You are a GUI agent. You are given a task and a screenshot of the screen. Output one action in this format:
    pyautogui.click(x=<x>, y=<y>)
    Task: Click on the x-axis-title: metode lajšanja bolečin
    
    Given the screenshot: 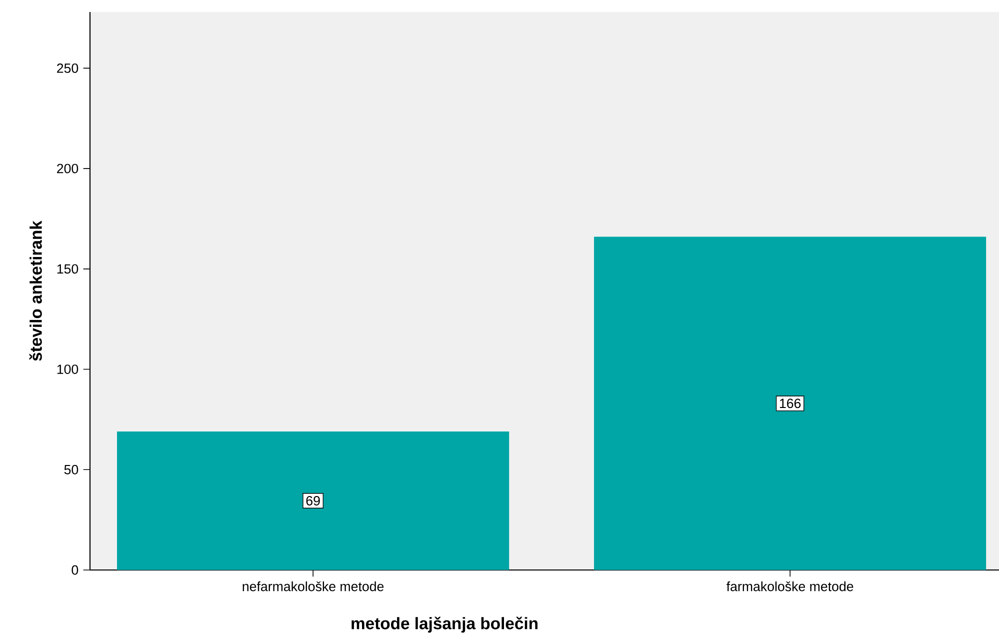 What is the action you would take?
    pyautogui.click(x=445, y=624)
    